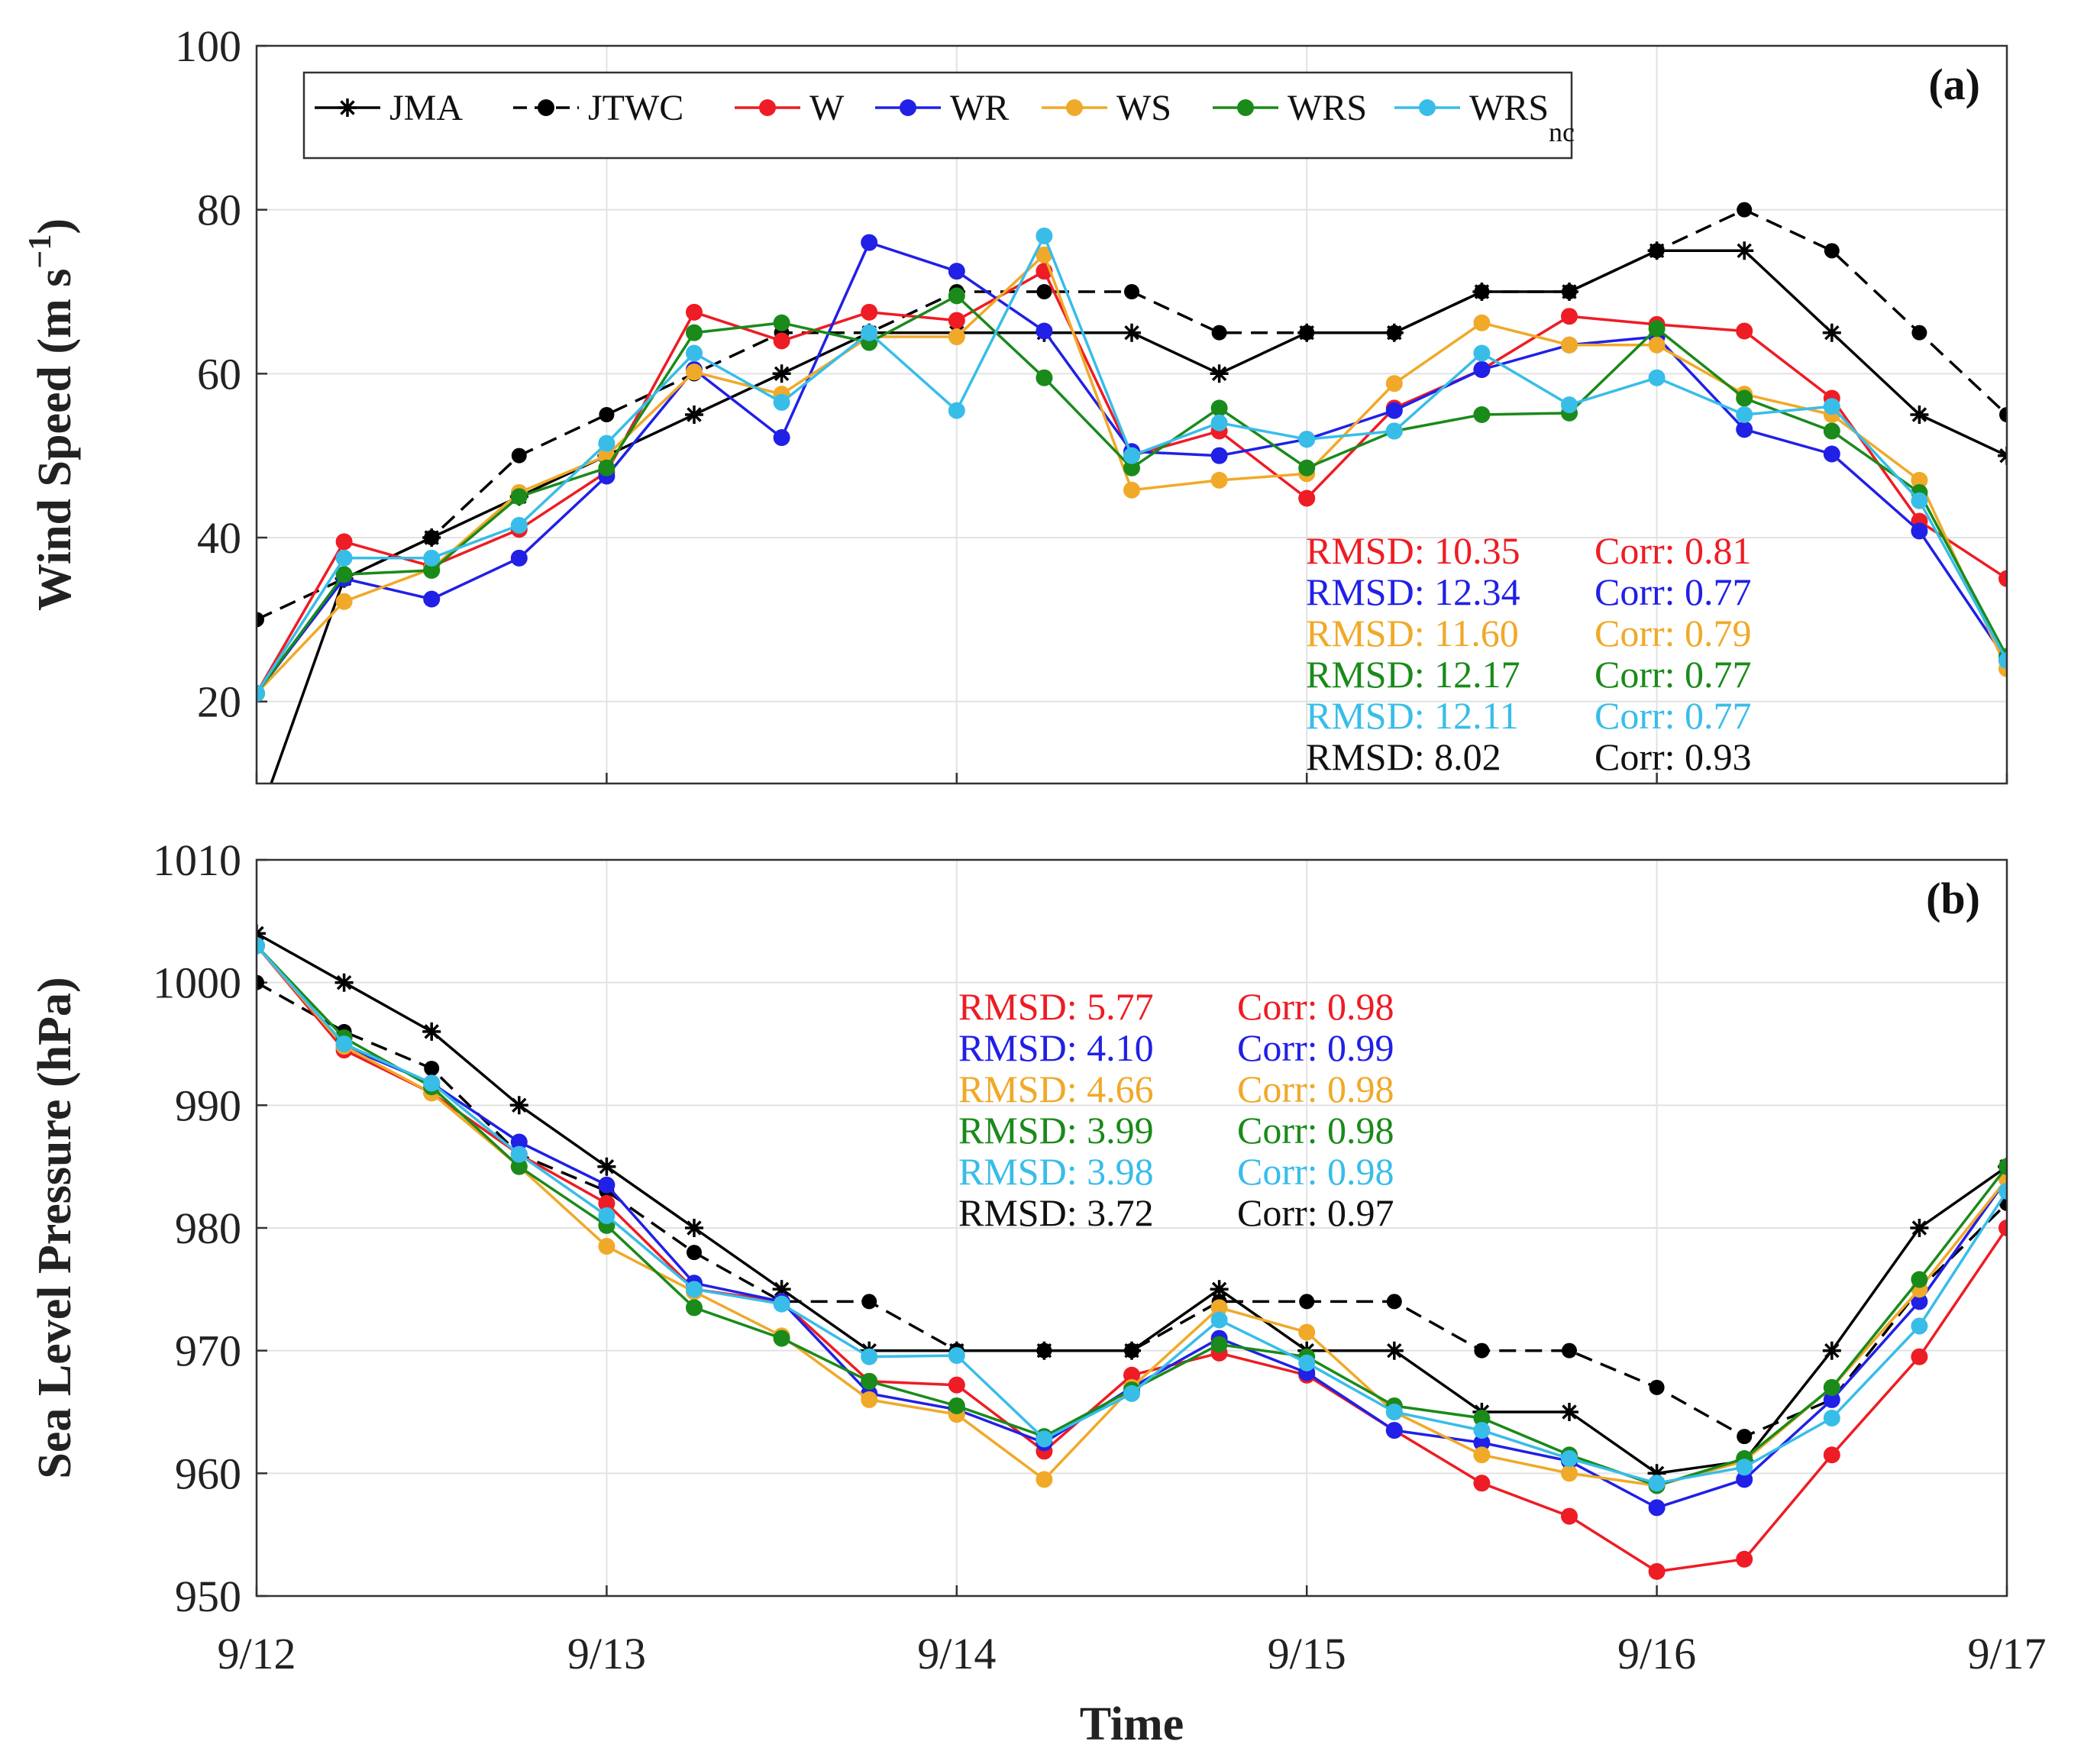  What do you see at coordinates (208, 1596) in the screenshot?
I see `y-tick-label: 950` at bounding box center [208, 1596].